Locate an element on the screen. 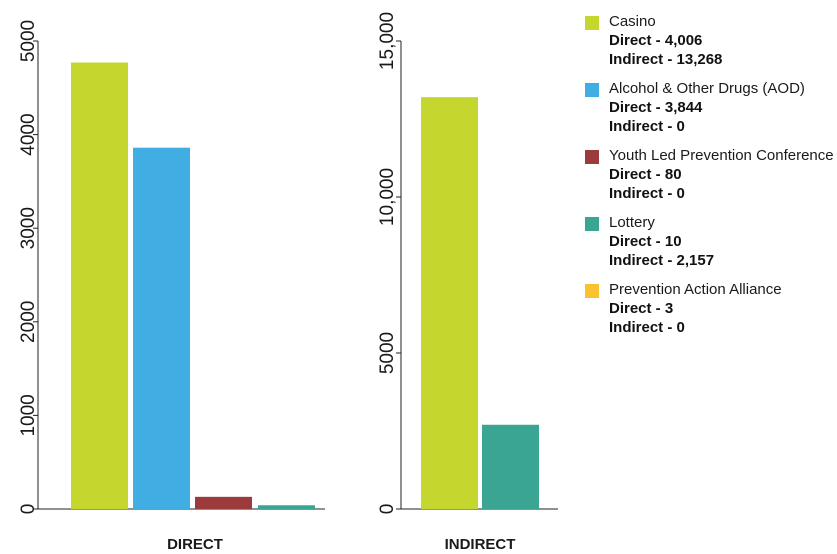  y-tick-label: 10,000 is located at coordinates (387, 197).